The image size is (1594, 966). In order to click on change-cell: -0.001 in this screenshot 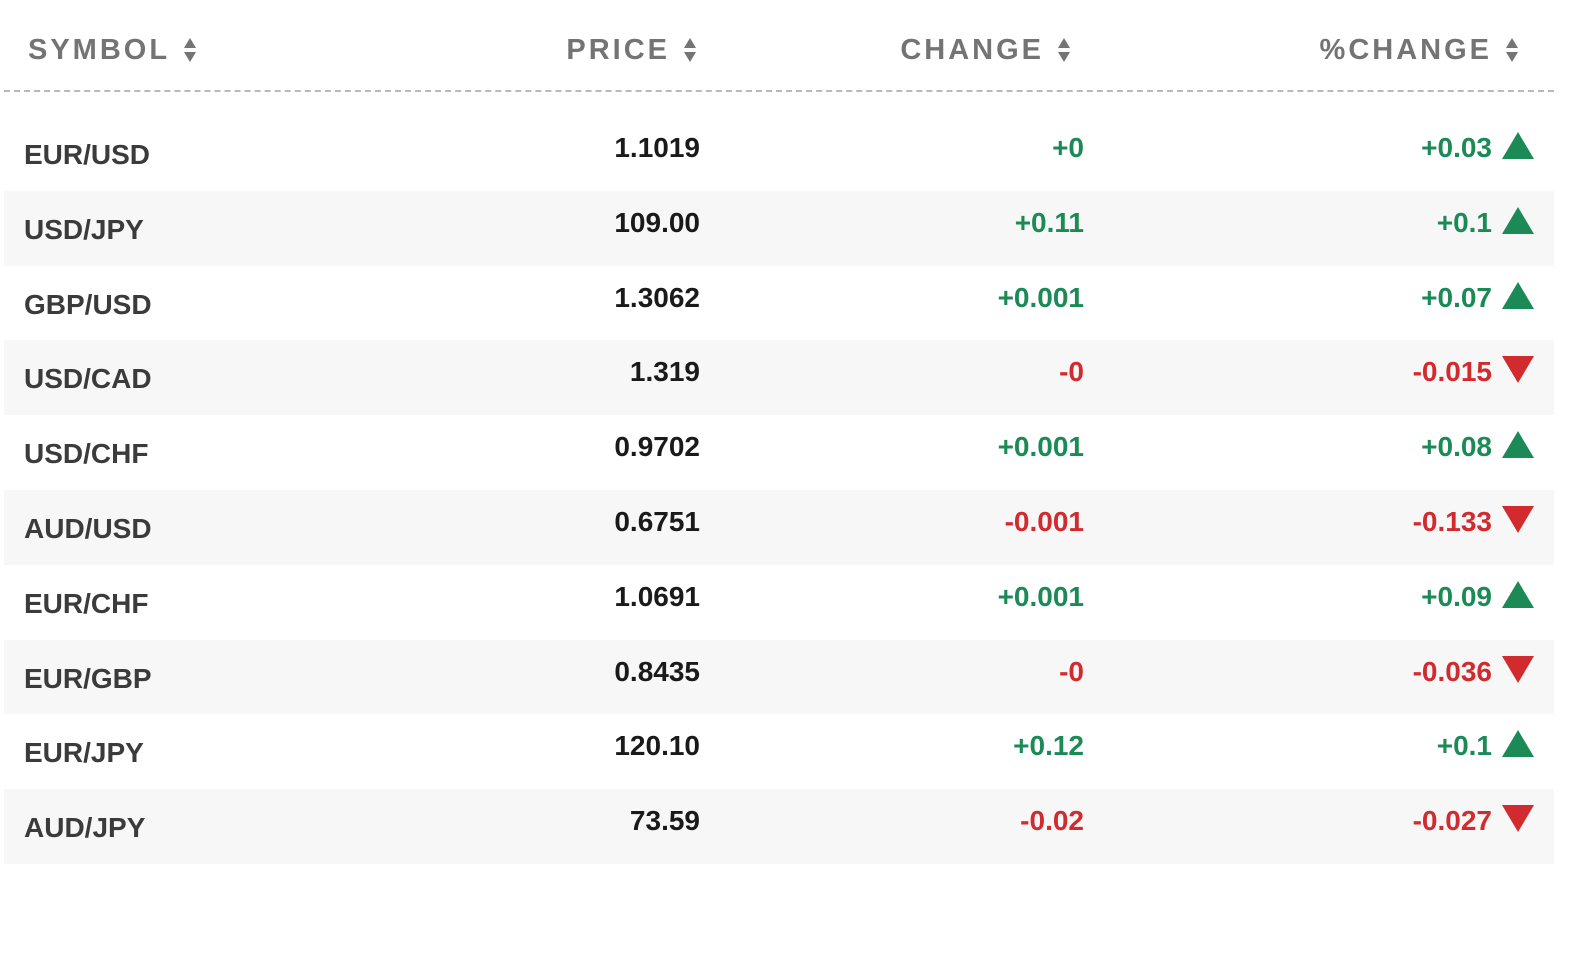, I will do `click(1044, 521)`.